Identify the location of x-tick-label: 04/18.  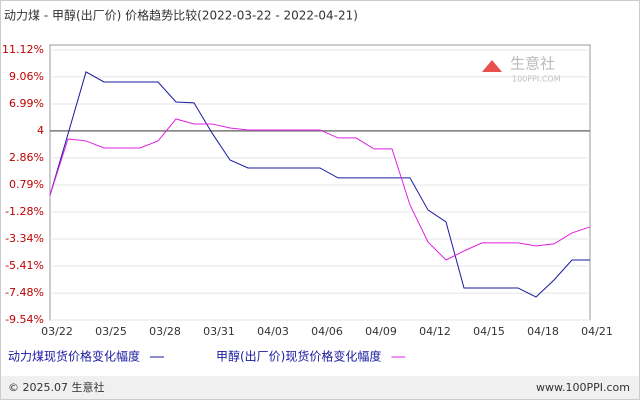
(543, 331).